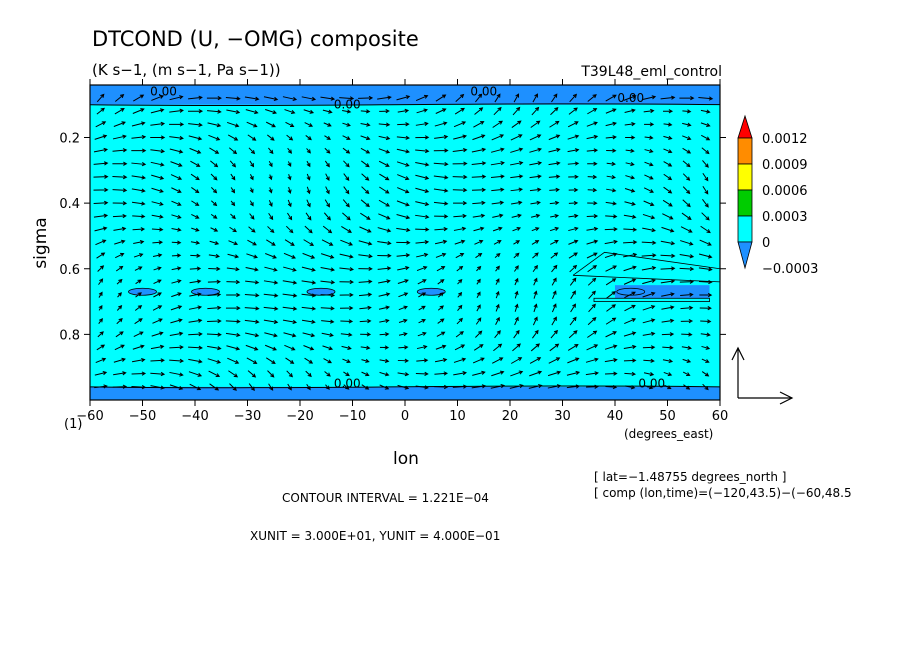 The image size is (904, 654). What do you see at coordinates (720, 416) in the screenshot?
I see `x-tick-label: 60` at bounding box center [720, 416].